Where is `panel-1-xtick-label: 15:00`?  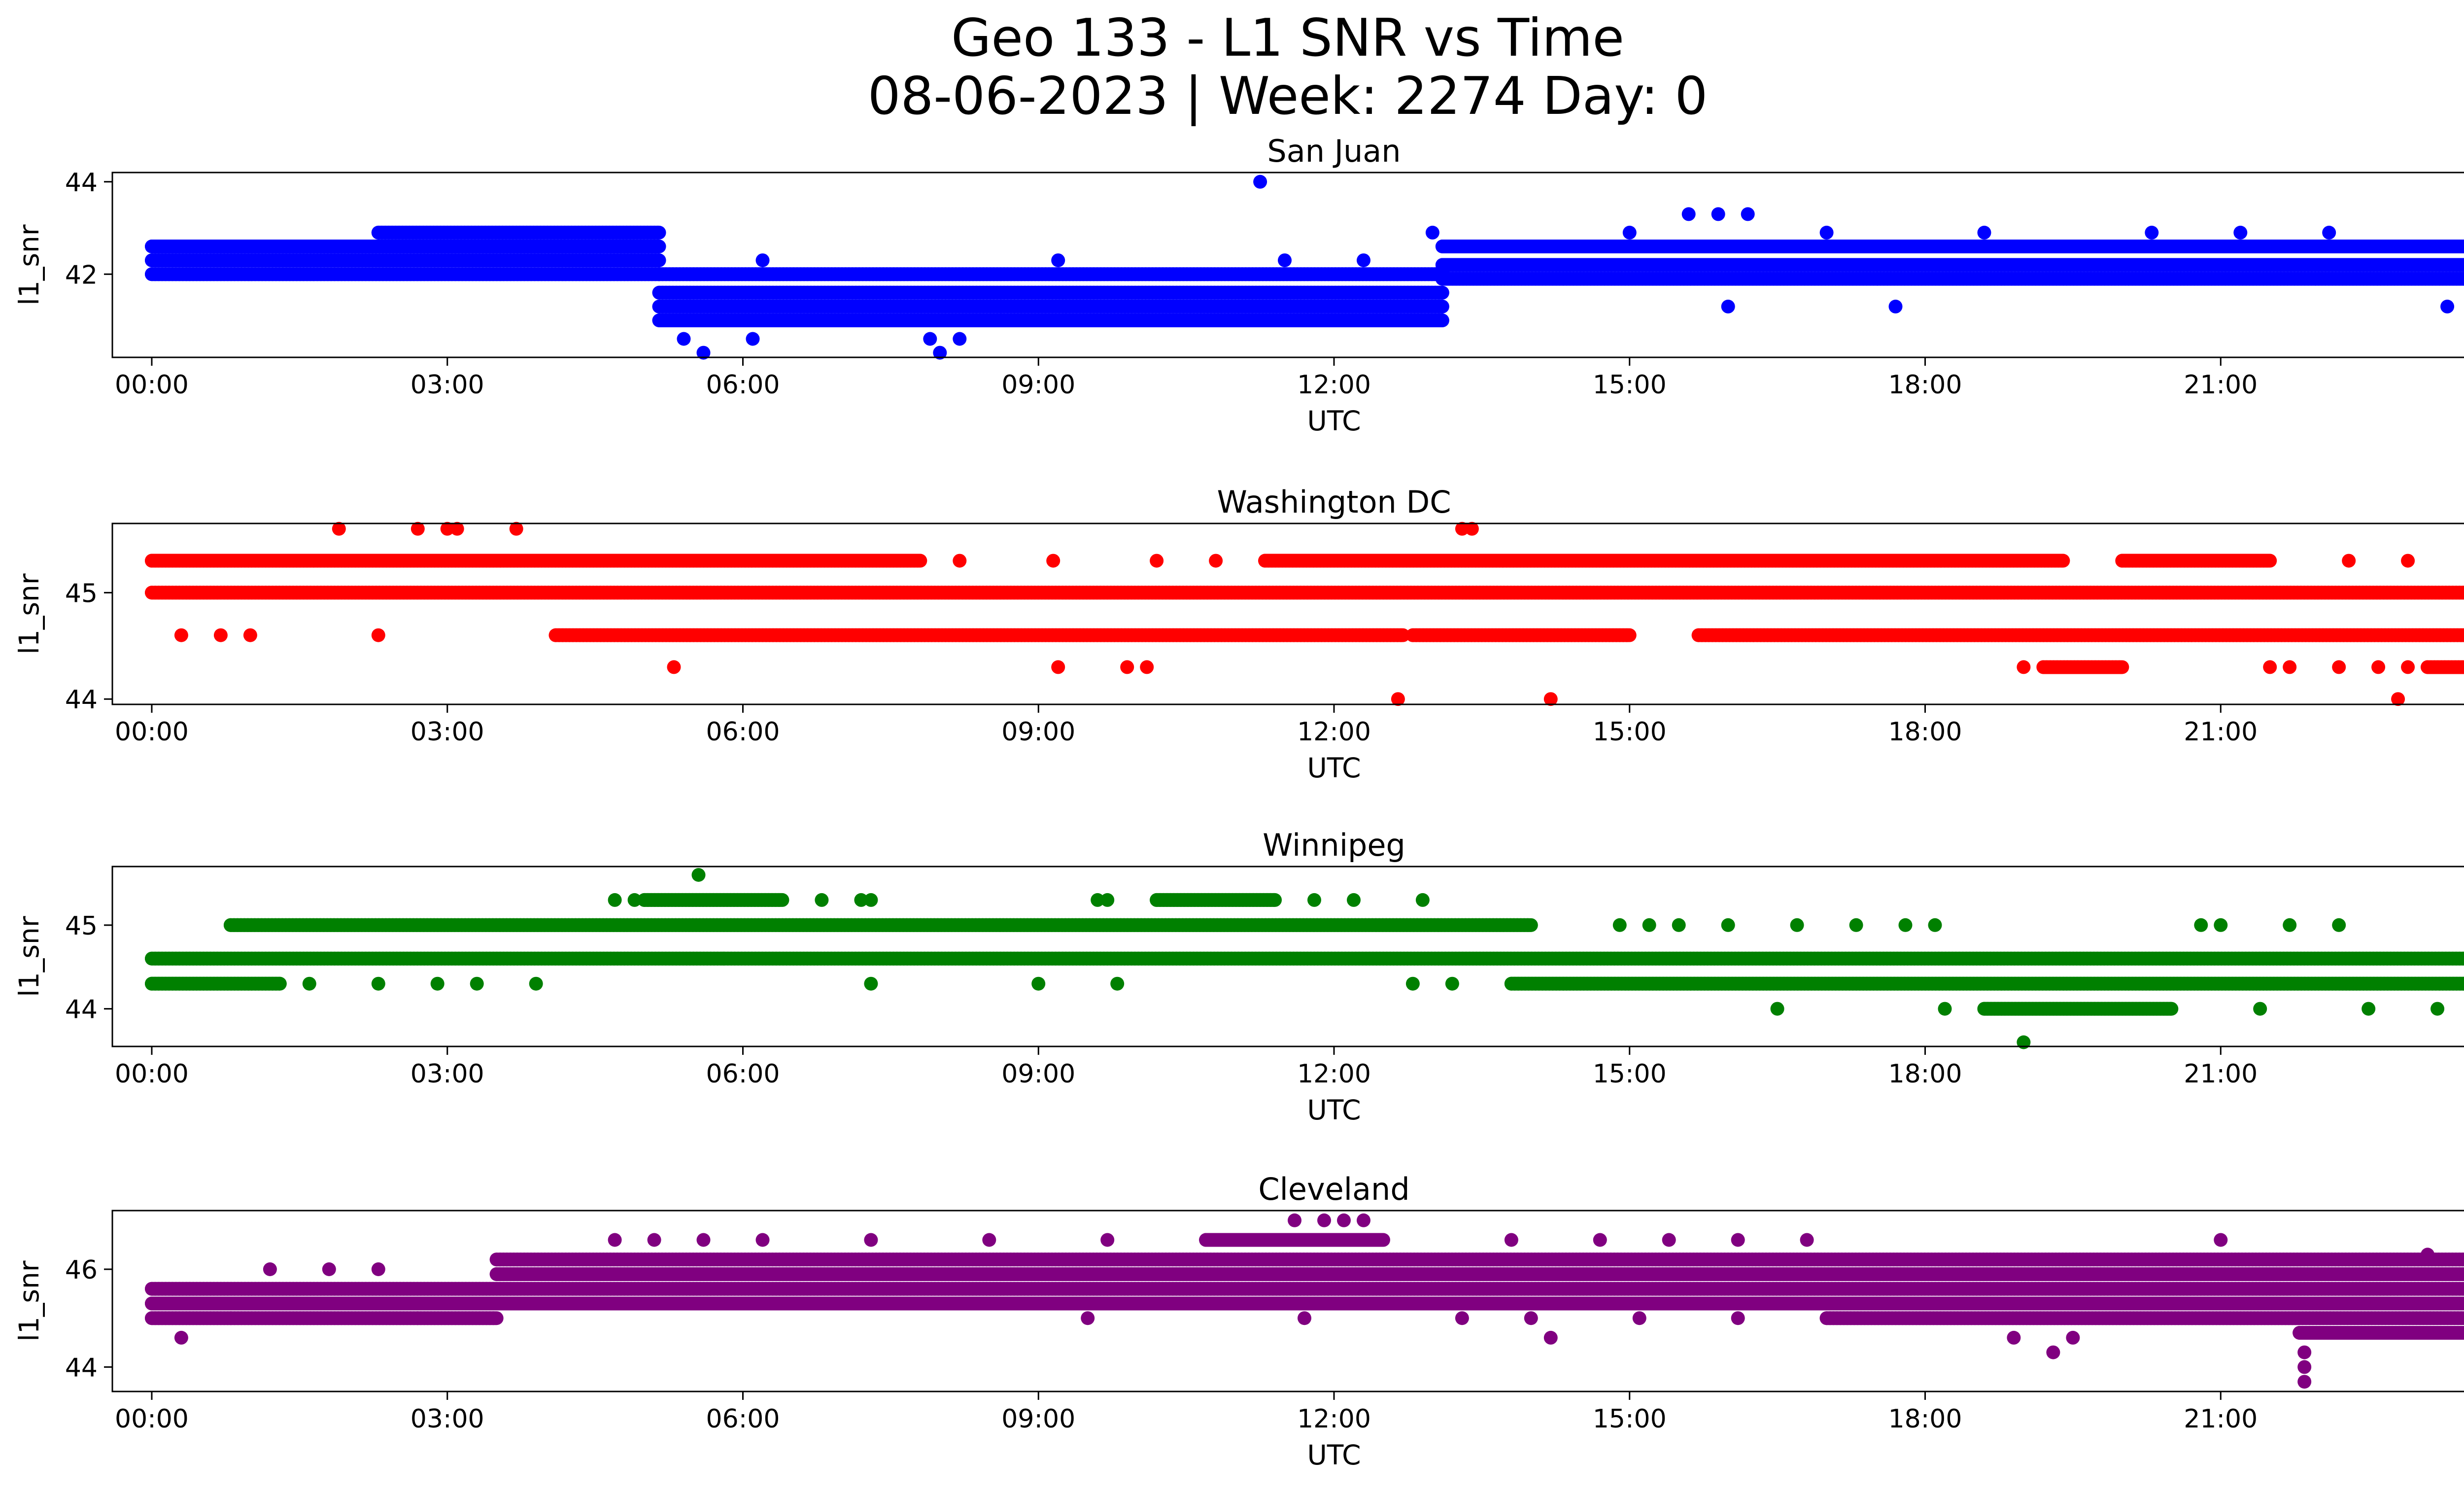
panel-1-xtick-label: 15:00 is located at coordinates (1630, 385).